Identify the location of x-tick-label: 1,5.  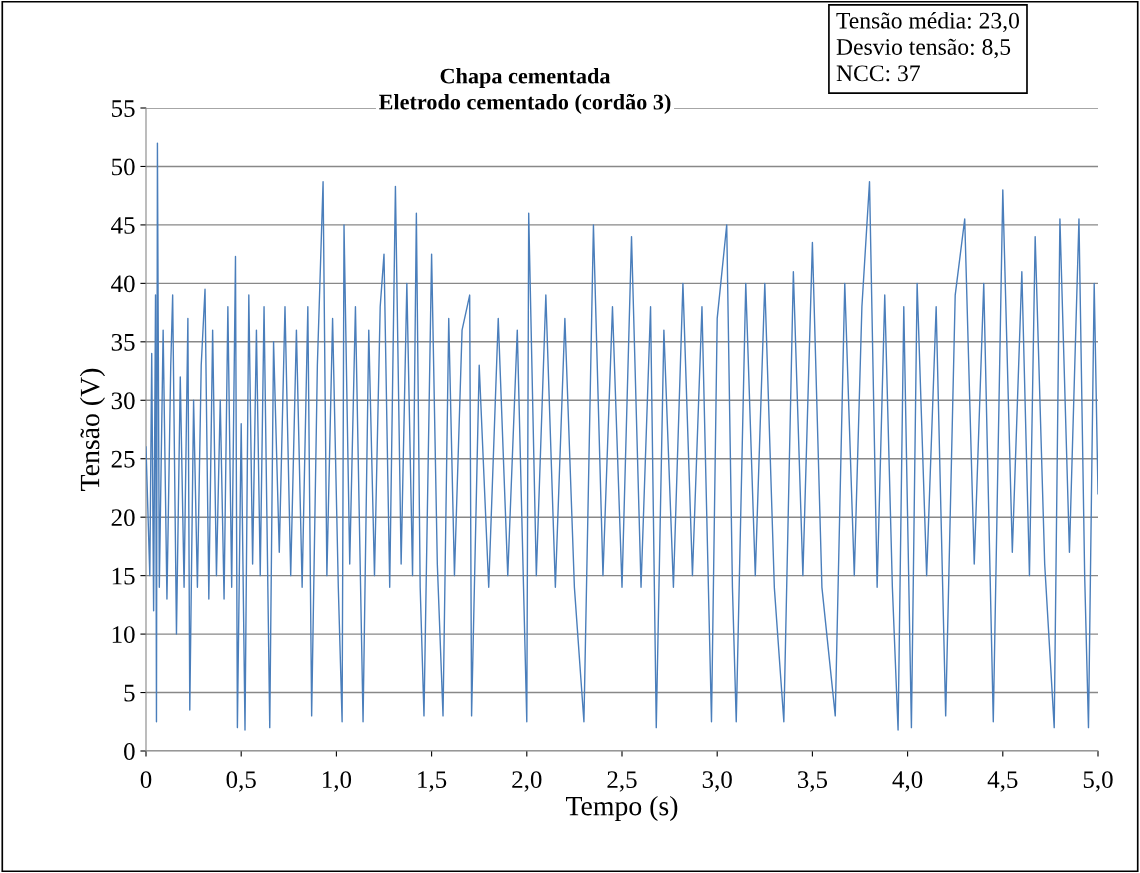
(432, 781).